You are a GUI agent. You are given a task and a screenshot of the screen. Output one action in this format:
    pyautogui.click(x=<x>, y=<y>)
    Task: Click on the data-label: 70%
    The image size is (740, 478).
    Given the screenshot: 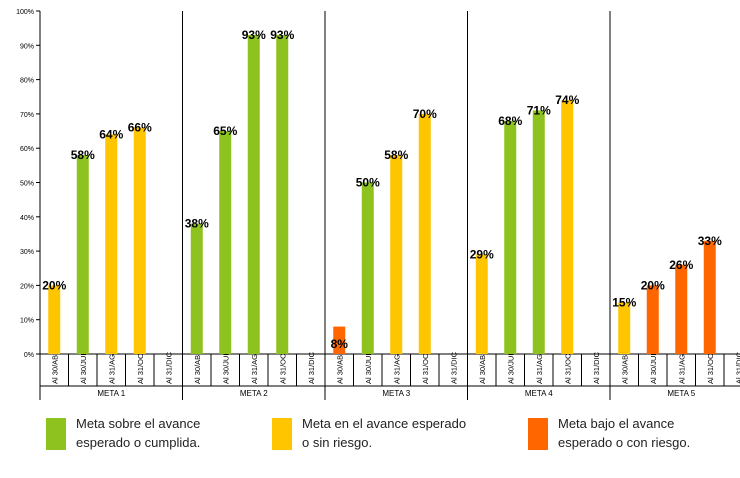 What is the action you would take?
    pyautogui.click(x=425, y=114)
    